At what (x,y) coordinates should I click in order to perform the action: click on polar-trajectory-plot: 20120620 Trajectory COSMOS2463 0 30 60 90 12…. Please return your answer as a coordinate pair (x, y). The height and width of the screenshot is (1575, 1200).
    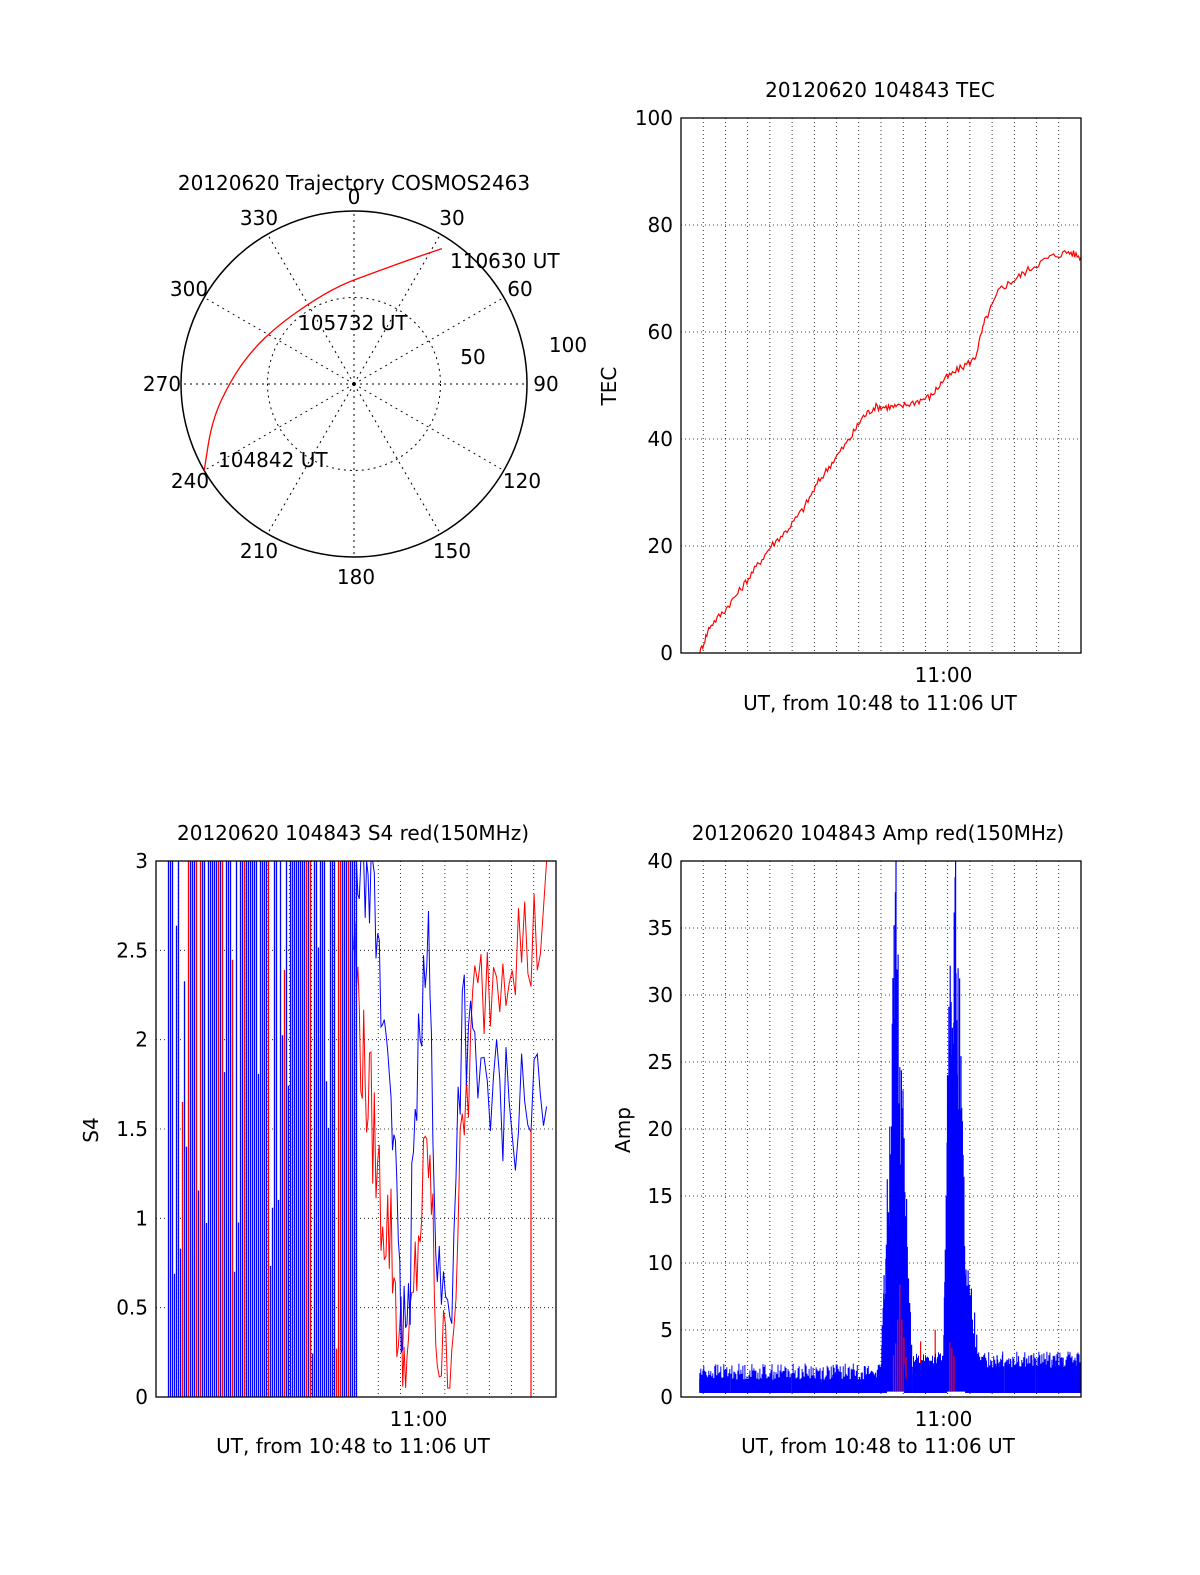
    Looking at the image, I should click on (365, 380).